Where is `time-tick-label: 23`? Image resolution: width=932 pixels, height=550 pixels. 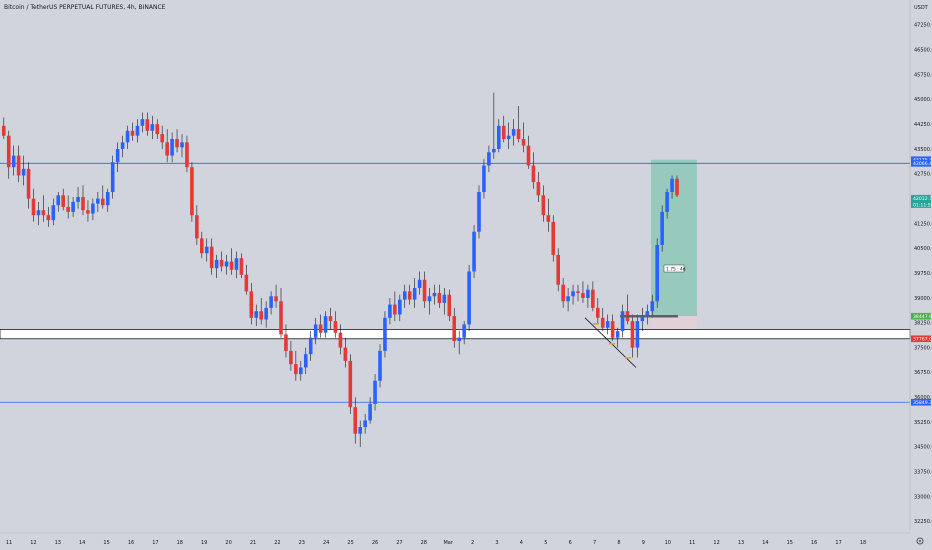 time-tick-label: 23 is located at coordinates (302, 543).